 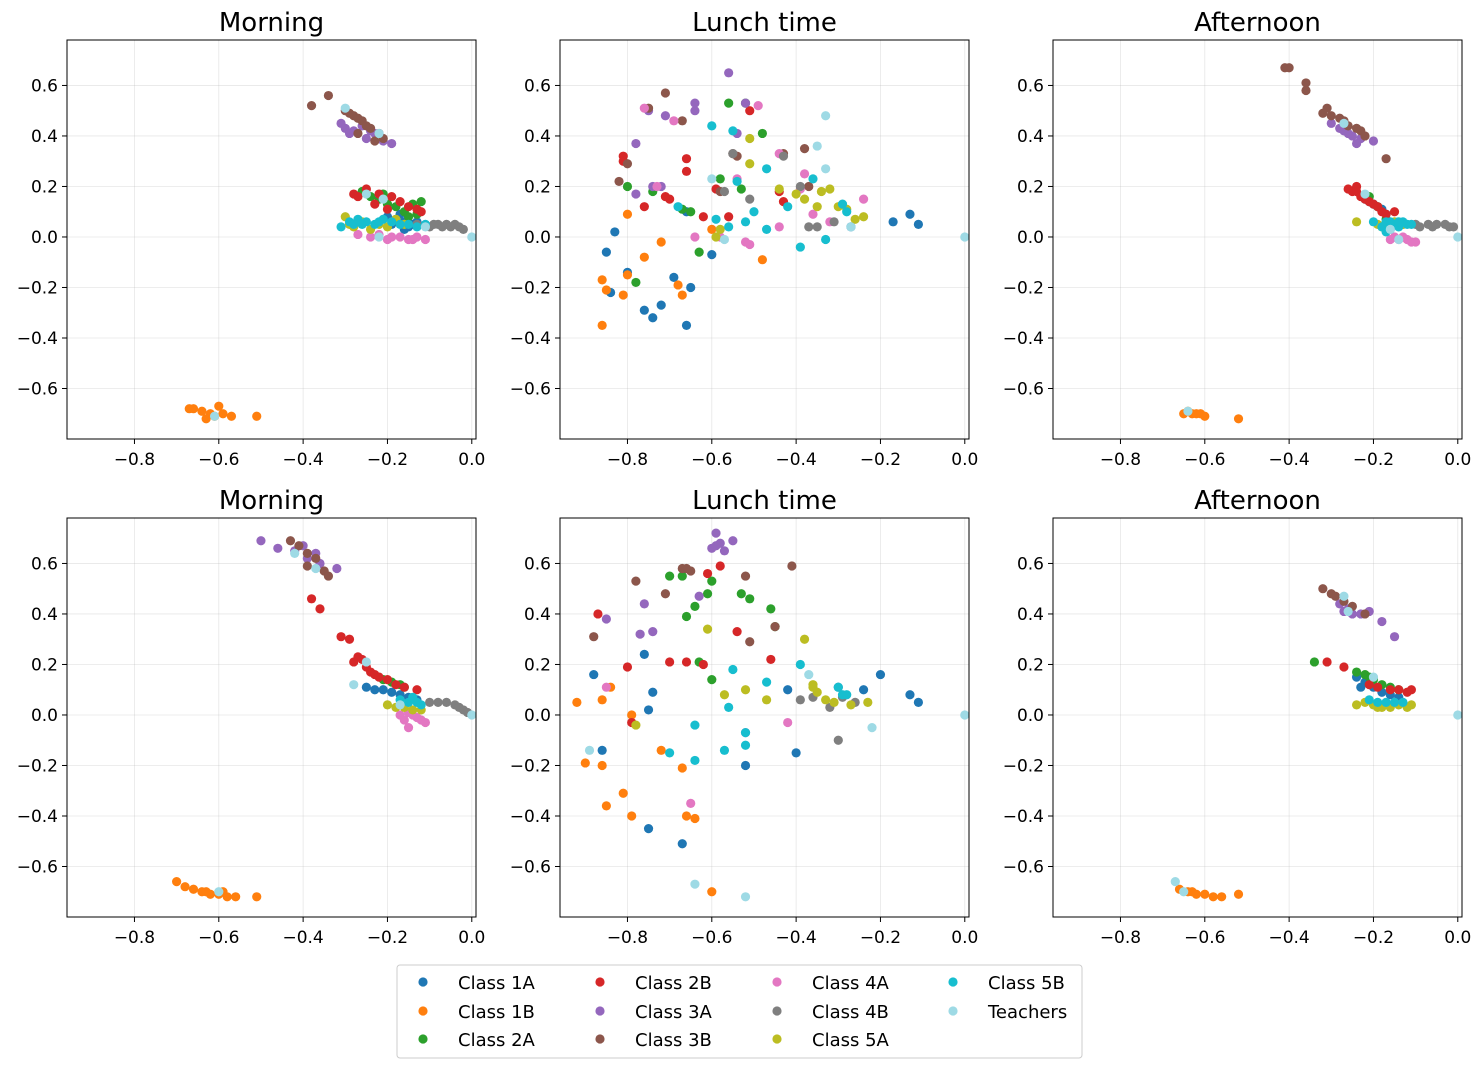 What do you see at coordinates (673, 1040) in the screenshot?
I see `legend-label: Class 3B` at bounding box center [673, 1040].